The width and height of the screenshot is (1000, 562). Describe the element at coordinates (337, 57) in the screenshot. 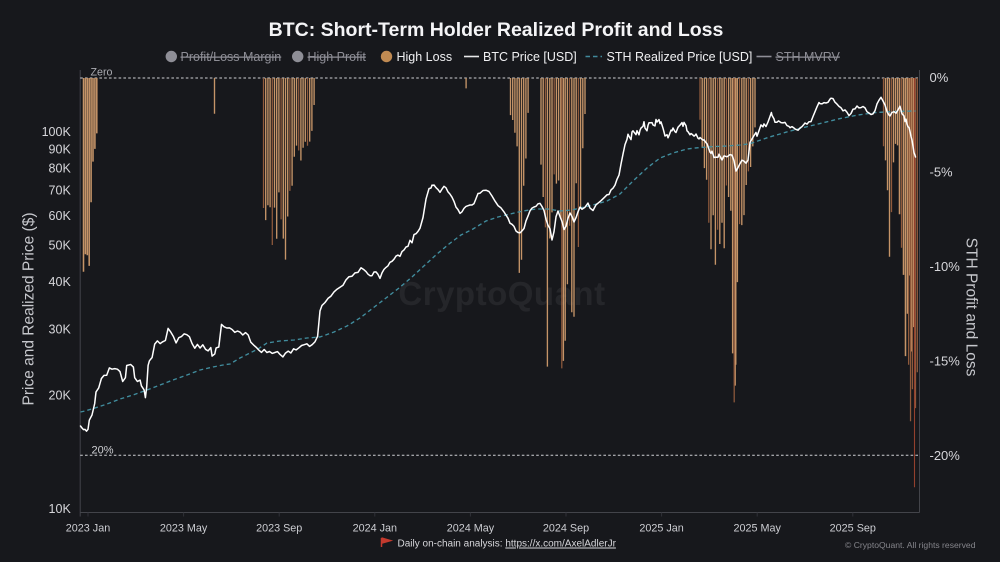

I see `svg-text: High Profit` at that location.